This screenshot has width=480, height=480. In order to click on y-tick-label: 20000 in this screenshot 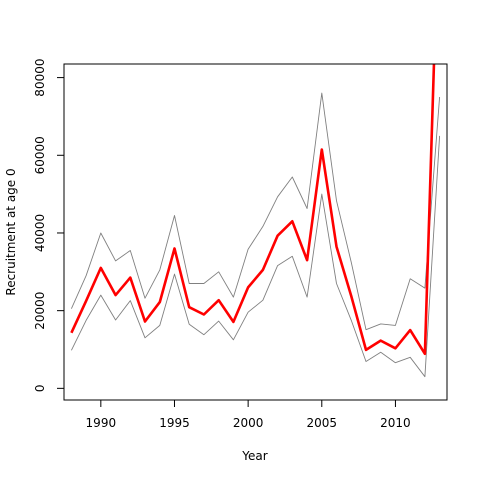, I will do `click(40, 311)`.